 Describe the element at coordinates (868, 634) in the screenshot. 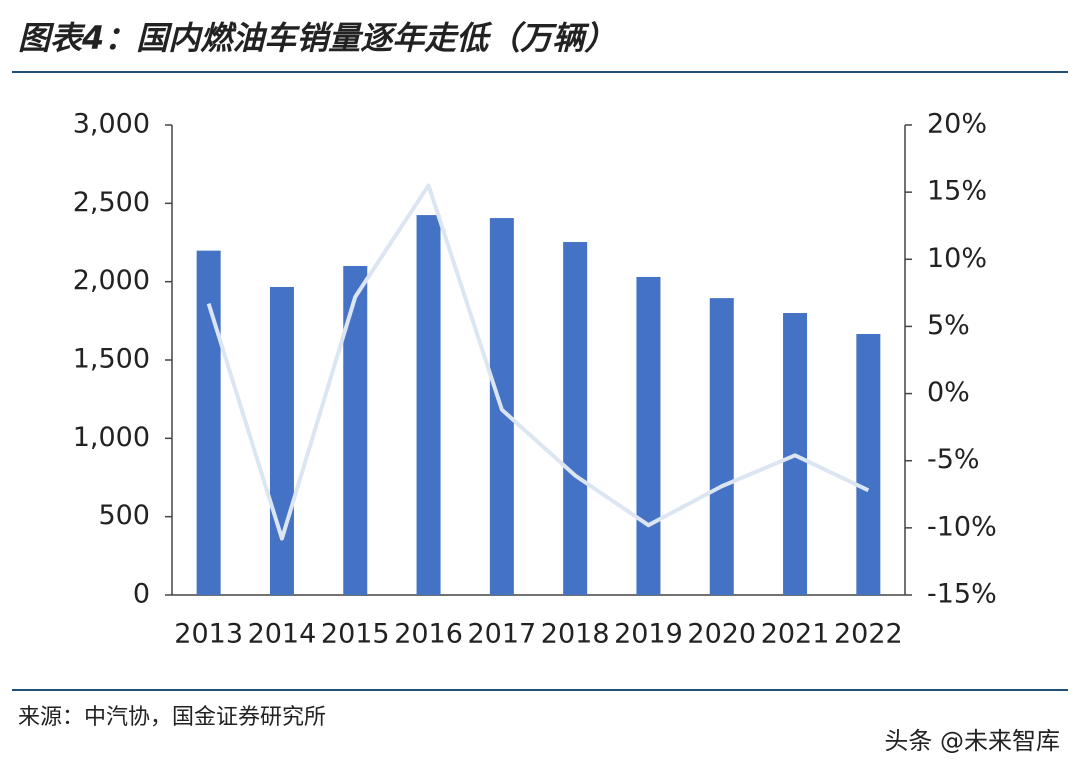

I see `x-tick-label: 2022` at that location.